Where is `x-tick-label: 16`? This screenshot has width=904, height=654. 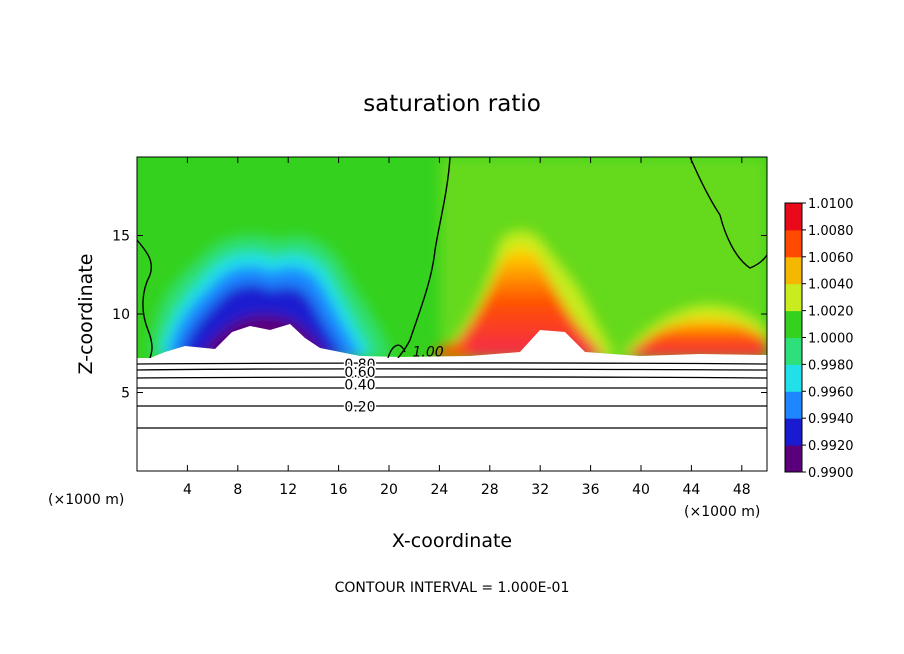
x-tick-label: 16 is located at coordinates (339, 490).